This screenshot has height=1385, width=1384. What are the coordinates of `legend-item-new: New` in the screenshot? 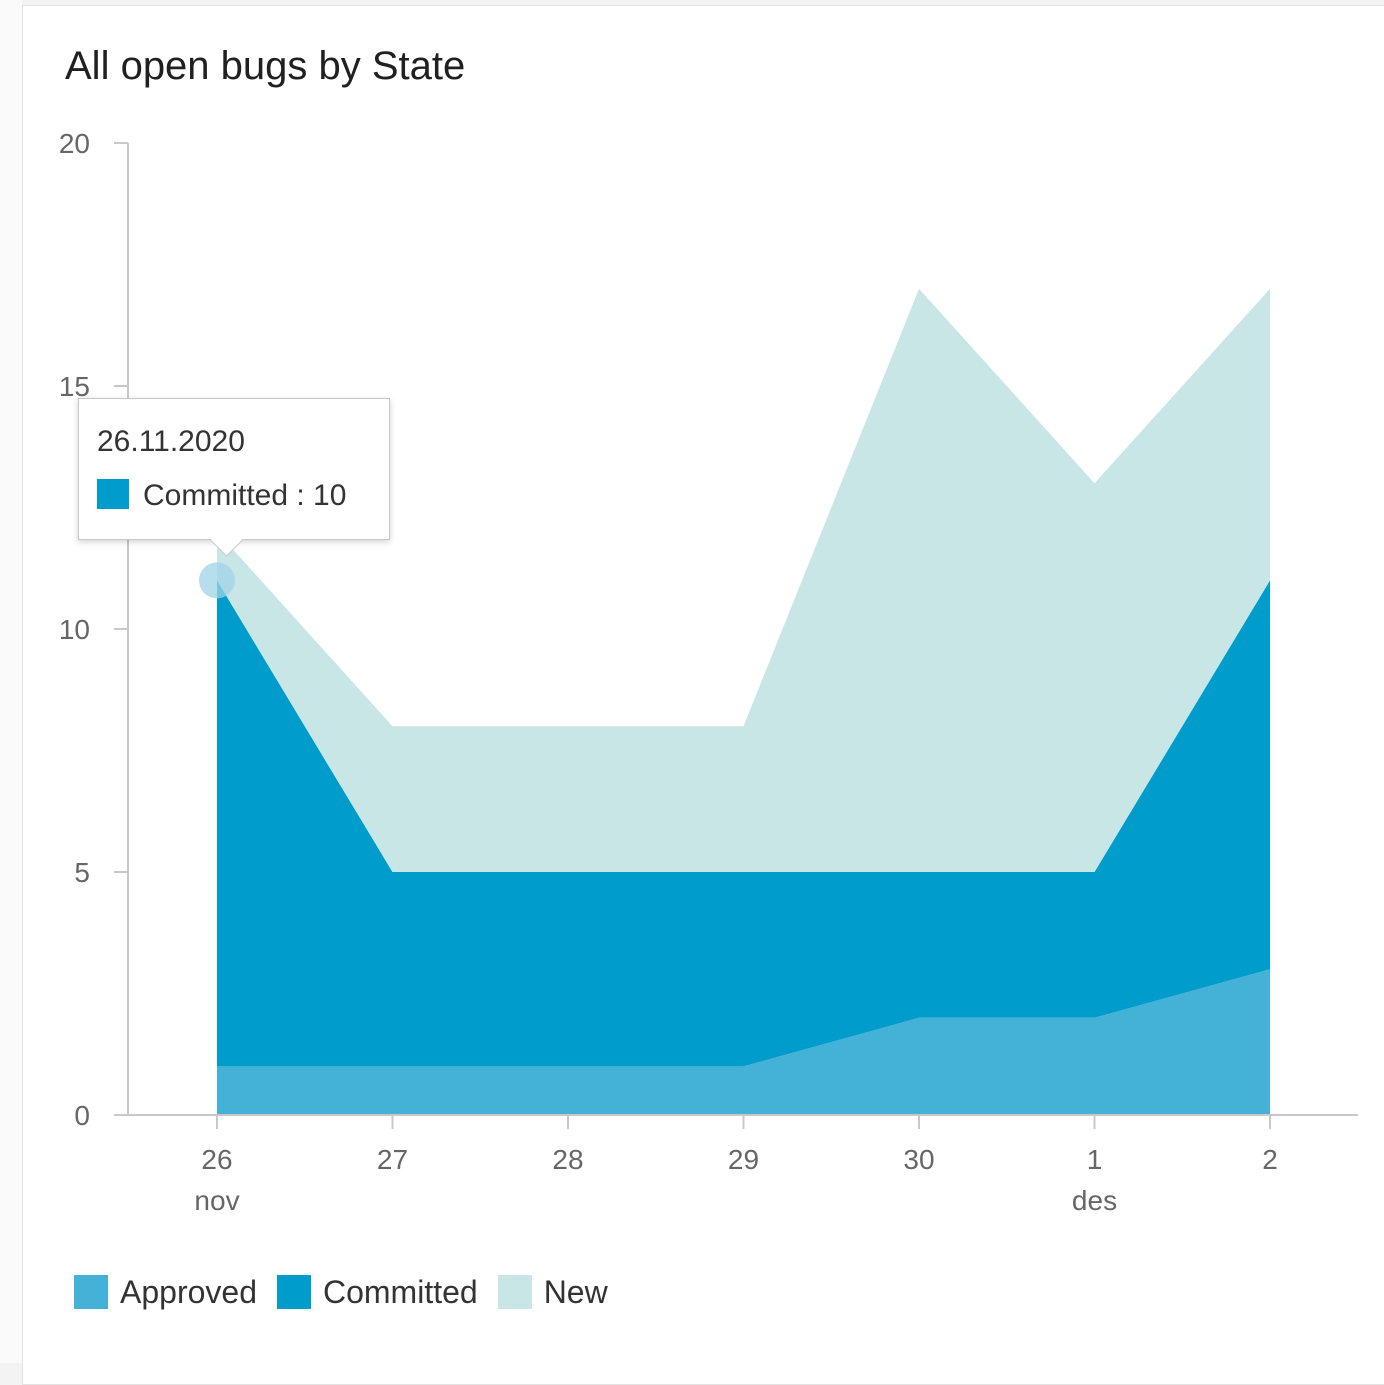 It's located at (552, 1292).